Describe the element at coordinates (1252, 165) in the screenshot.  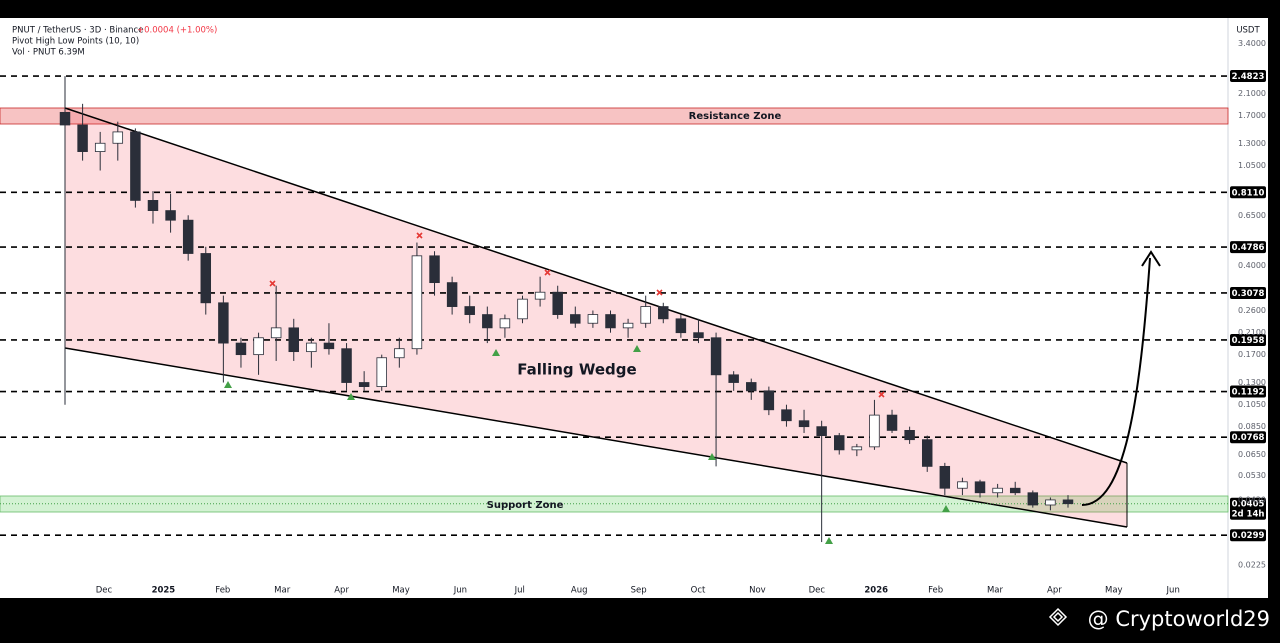
I see `y-tick-label: 1.0500` at that location.